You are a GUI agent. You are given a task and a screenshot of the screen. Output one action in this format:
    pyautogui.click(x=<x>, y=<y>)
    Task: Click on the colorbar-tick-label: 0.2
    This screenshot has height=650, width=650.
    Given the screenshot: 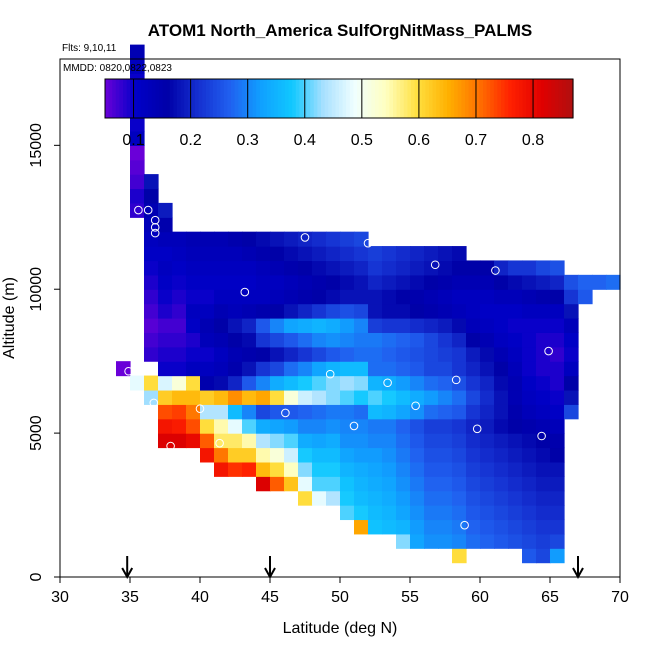 What is the action you would take?
    pyautogui.click(x=190, y=140)
    